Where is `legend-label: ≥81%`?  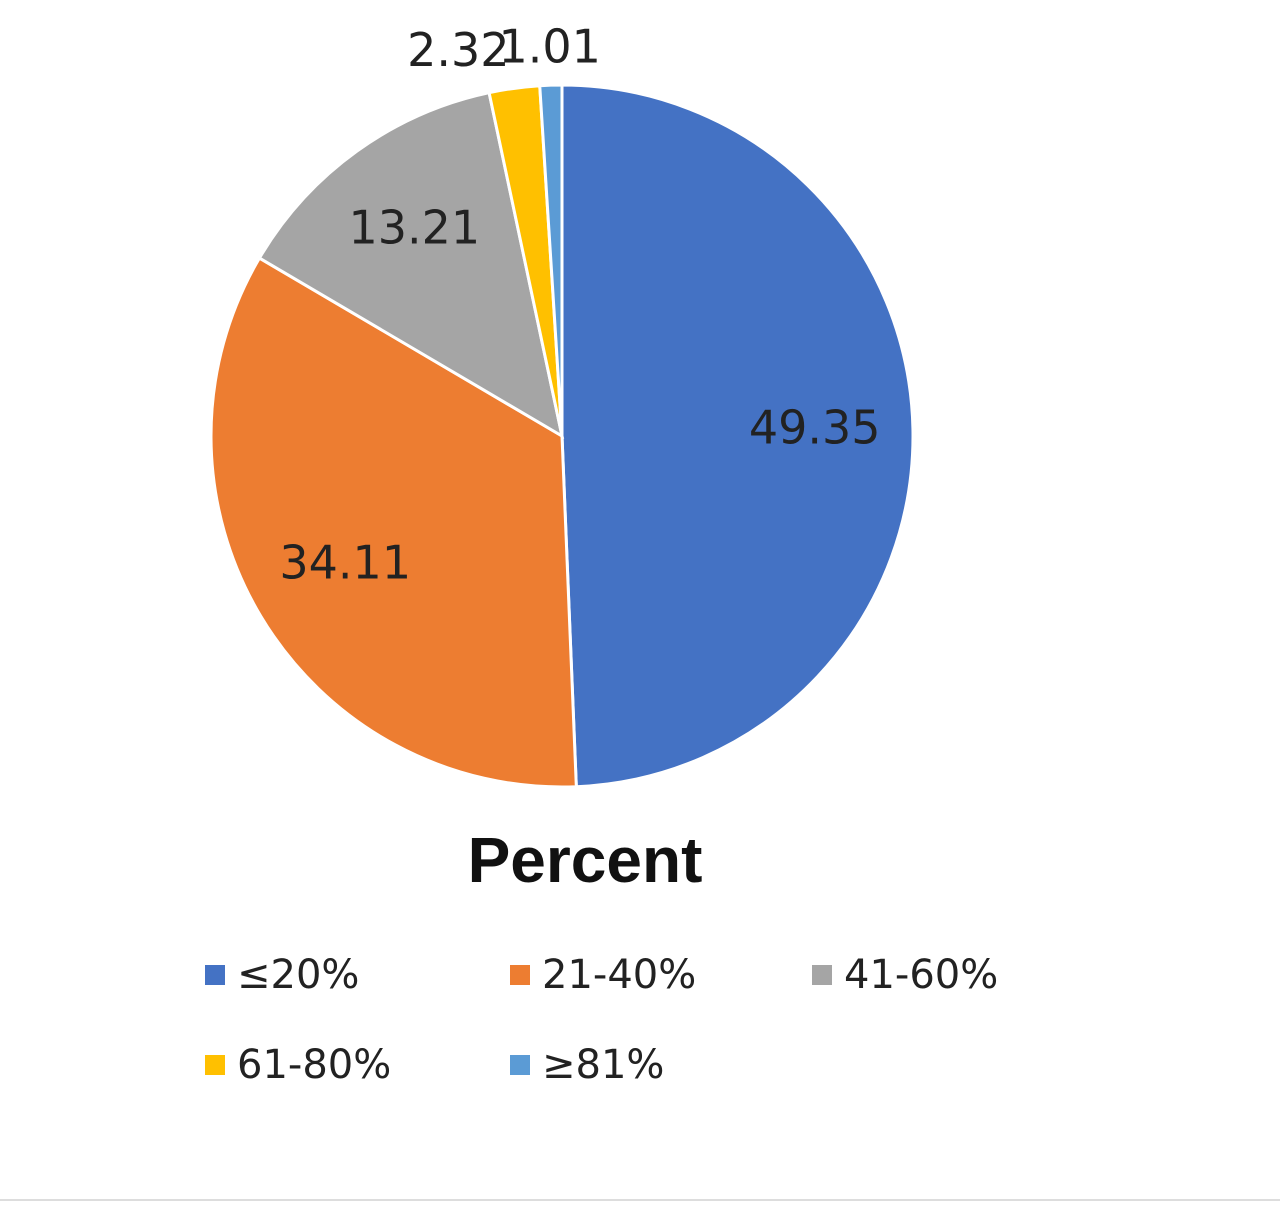 legend-label: ≥81% is located at coordinates (603, 1065).